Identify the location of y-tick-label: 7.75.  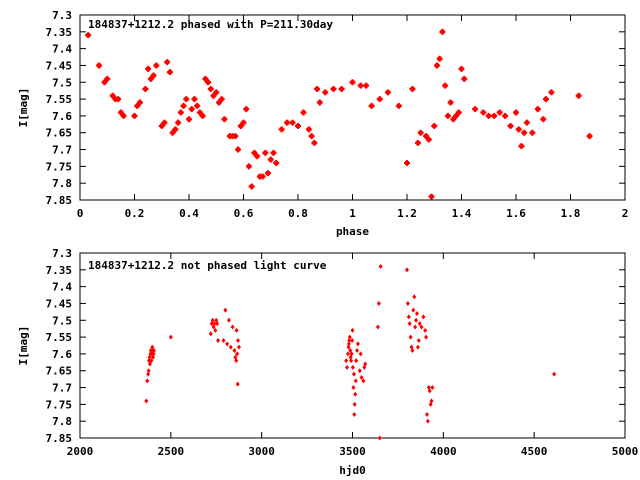
(59, 404).